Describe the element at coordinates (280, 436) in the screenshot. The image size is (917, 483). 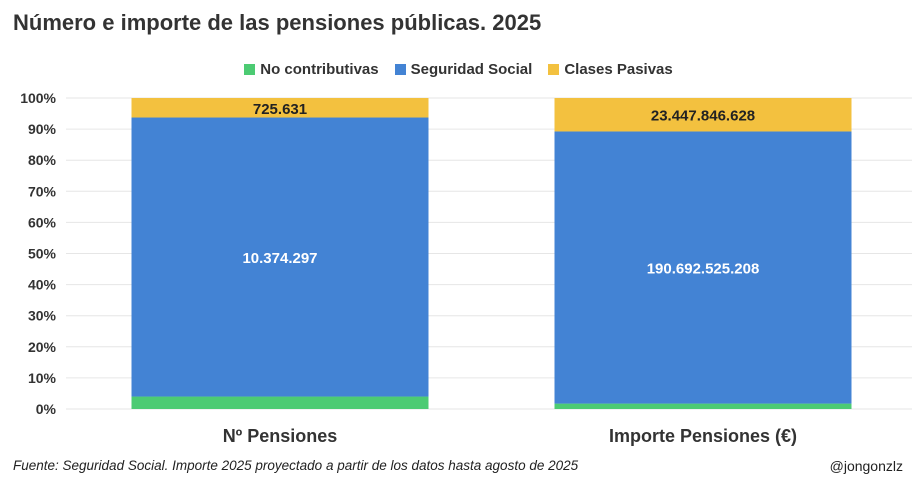
I see `x-category-label: Nº Pensiones` at that location.